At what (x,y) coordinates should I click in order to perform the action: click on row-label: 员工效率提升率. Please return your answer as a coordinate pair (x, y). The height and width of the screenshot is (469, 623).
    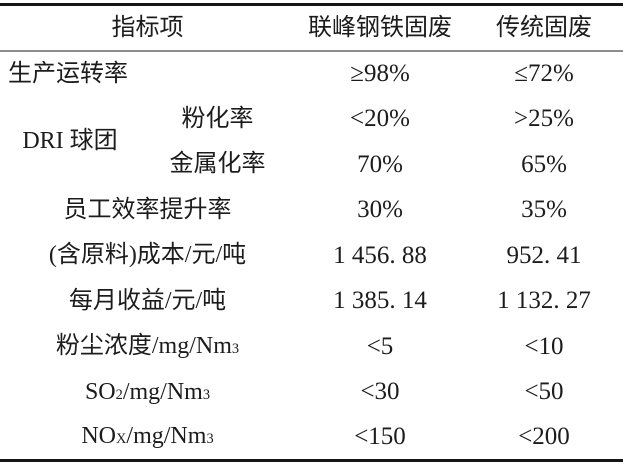
    Looking at the image, I should click on (147, 209).